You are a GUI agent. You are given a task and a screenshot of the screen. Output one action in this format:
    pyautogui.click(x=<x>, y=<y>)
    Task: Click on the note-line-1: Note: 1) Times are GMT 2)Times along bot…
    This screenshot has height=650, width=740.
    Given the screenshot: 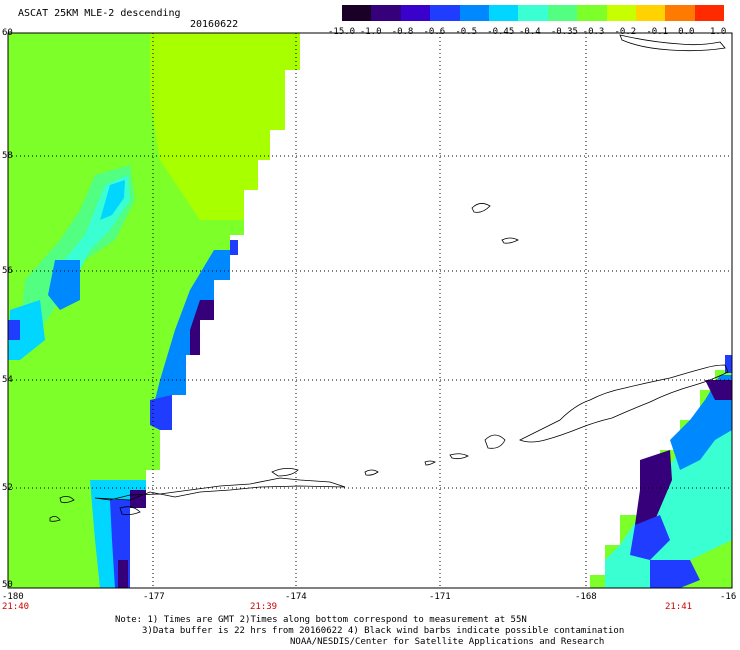 What is the action you would take?
    pyautogui.click(x=321, y=620)
    